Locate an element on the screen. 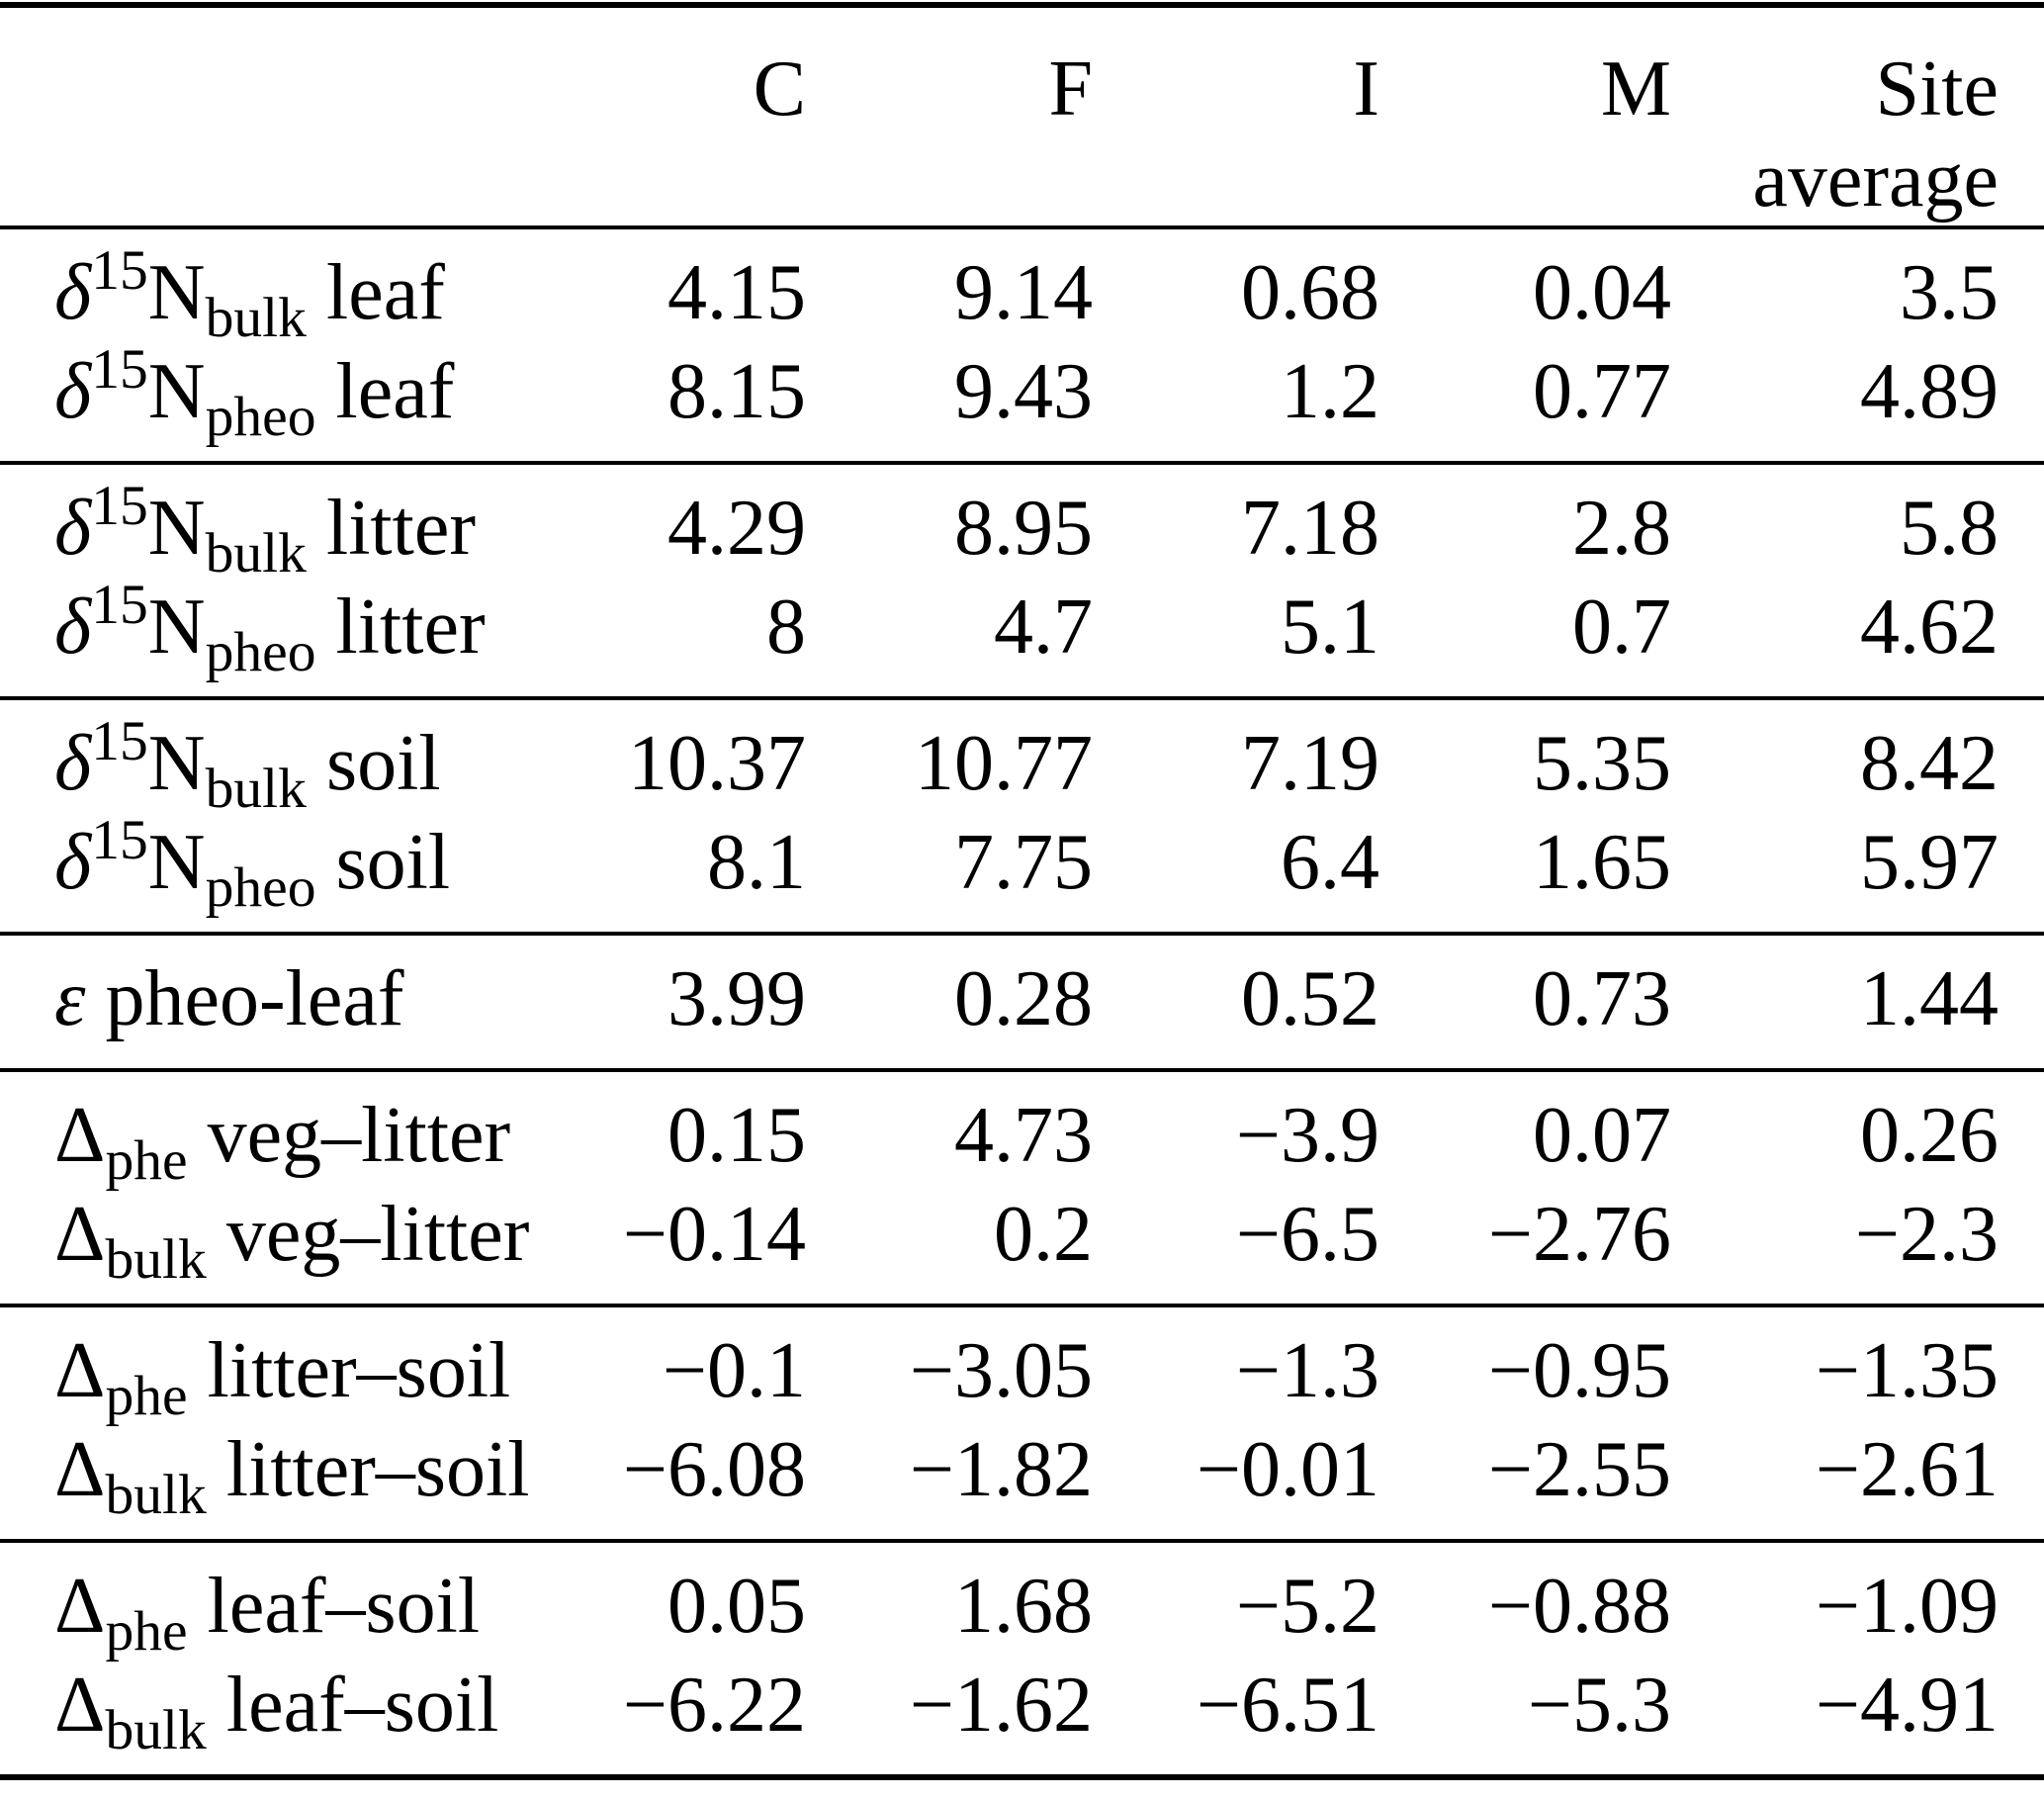 This screenshot has height=1800, width=2044. value-cell-site-average: 5.97 is located at coordinates (1929, 862).